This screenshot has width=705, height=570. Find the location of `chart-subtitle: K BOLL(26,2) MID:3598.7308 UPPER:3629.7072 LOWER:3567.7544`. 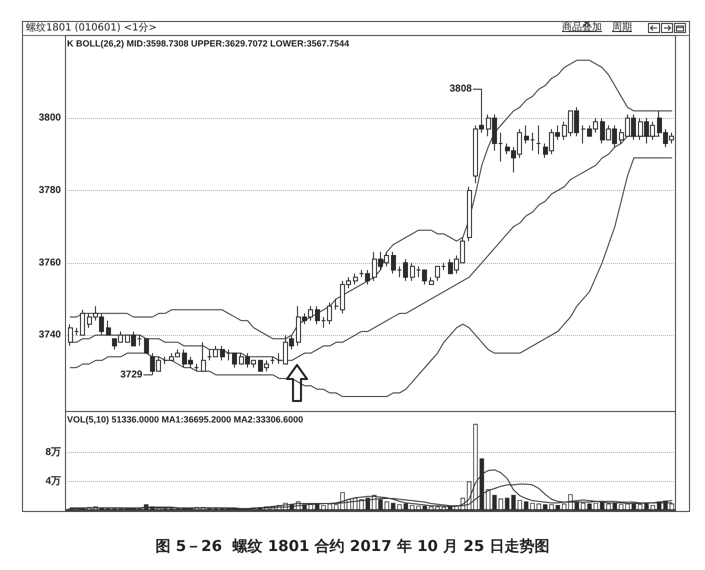

chart-subtitle: K BOLL(26,2) MID:3598.7308 UPPER:3629.7072 LOWER:3567.7544 is located at coordinates (208, 43).